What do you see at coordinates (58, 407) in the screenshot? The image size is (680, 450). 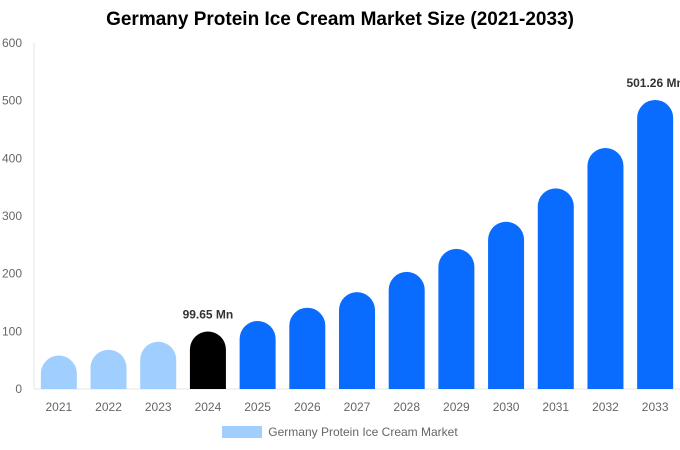 I see `x-tick-label: 2021` at bounding box center [58, 407].